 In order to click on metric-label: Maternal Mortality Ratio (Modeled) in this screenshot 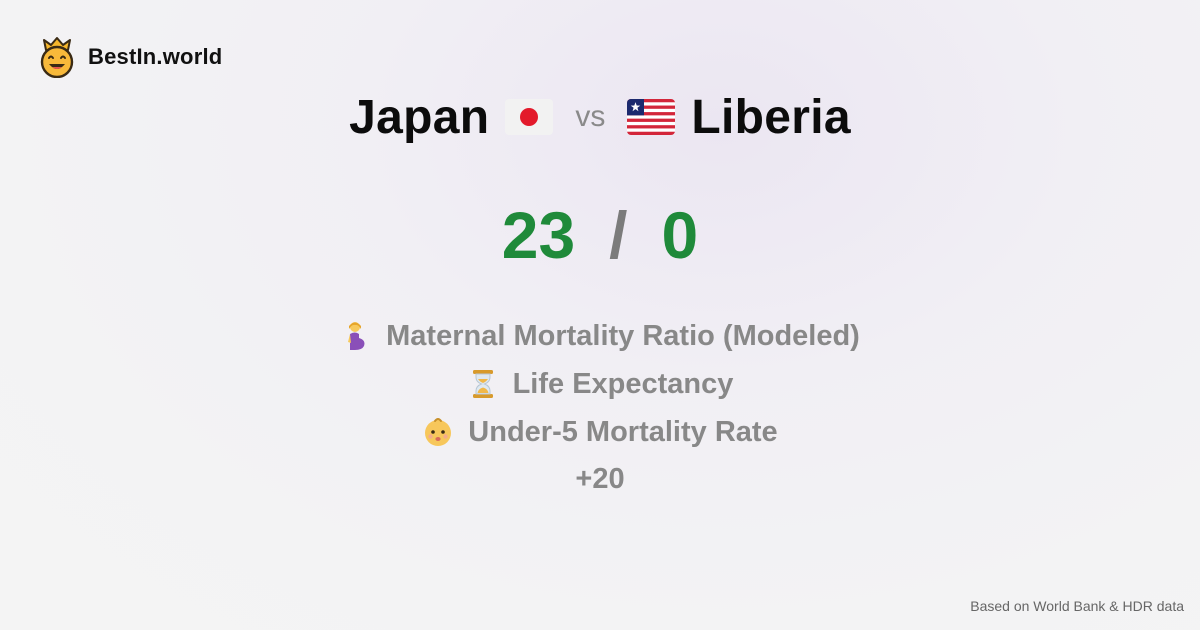, I will do `click(623, 335)`.